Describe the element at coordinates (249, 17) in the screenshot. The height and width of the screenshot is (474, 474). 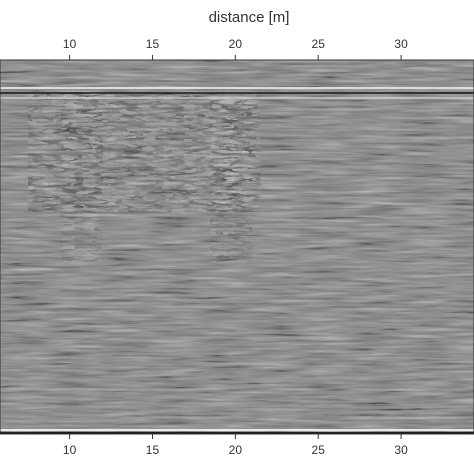
I see `x-axis-title: distance [m]` at that location.